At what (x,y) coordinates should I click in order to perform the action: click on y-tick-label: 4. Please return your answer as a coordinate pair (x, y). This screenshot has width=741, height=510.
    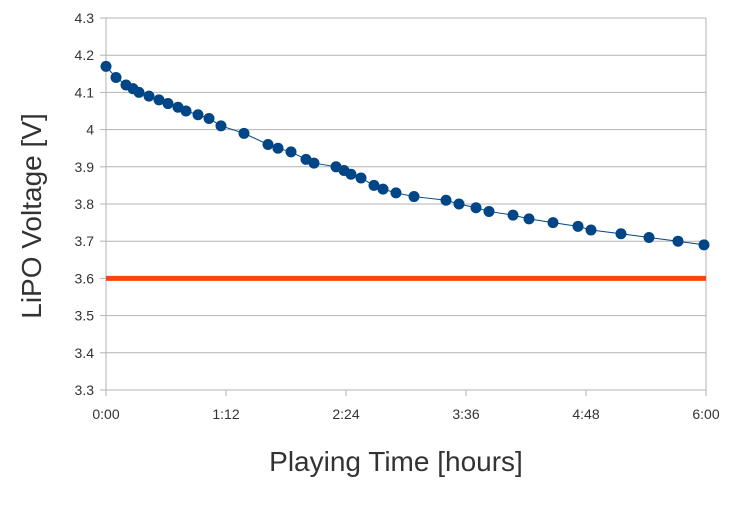
    Looking at the image, I should click on (90, 130).